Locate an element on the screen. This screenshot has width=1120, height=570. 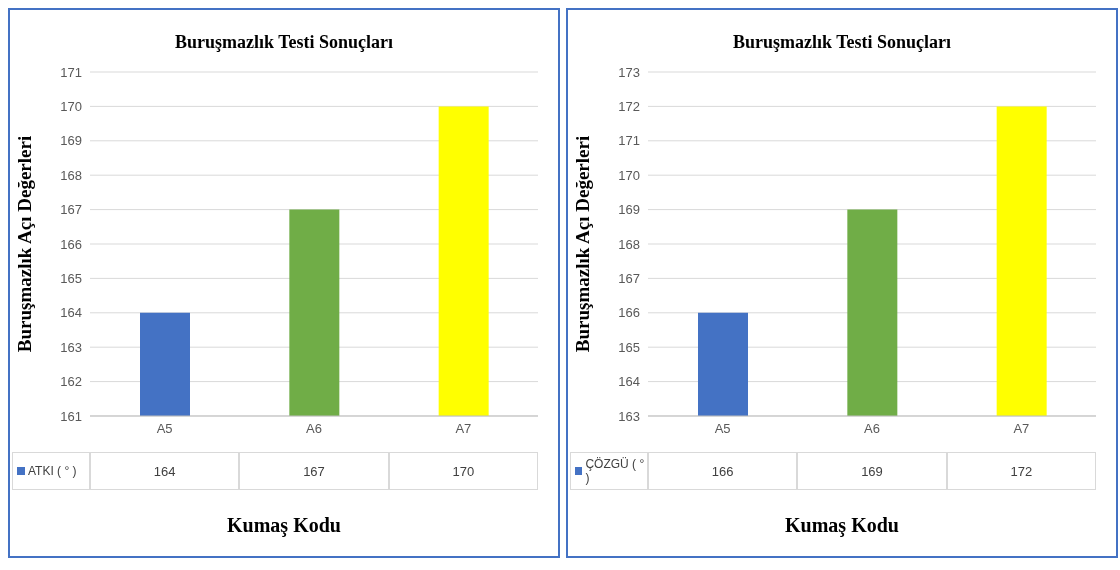
y-tick-label: 173 is located at coordinates (629, 72).